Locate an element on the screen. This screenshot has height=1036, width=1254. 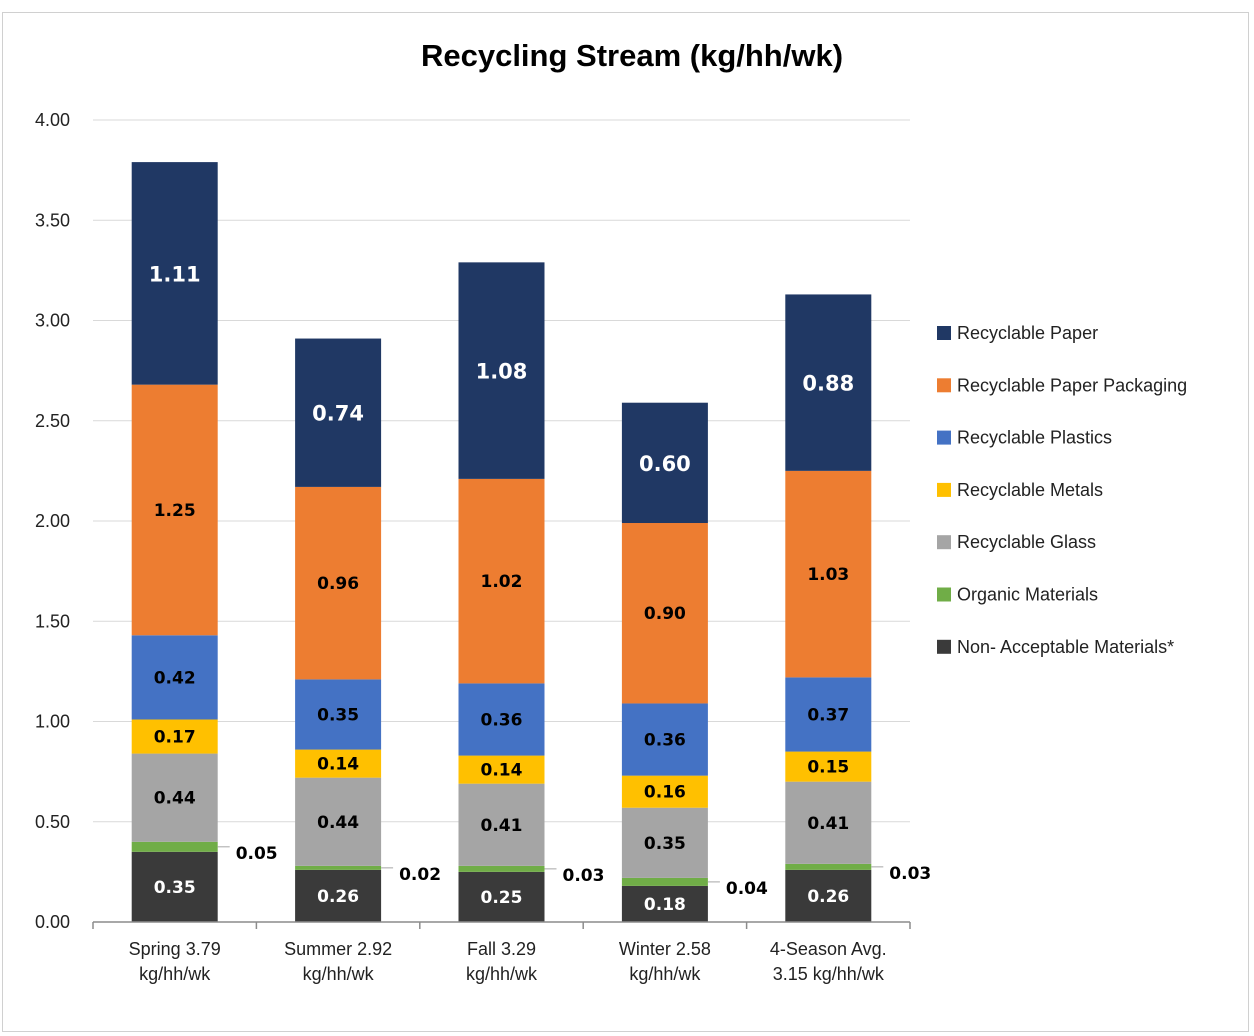
legend-label: Organic Materials is located at coordinates (1027, 595).